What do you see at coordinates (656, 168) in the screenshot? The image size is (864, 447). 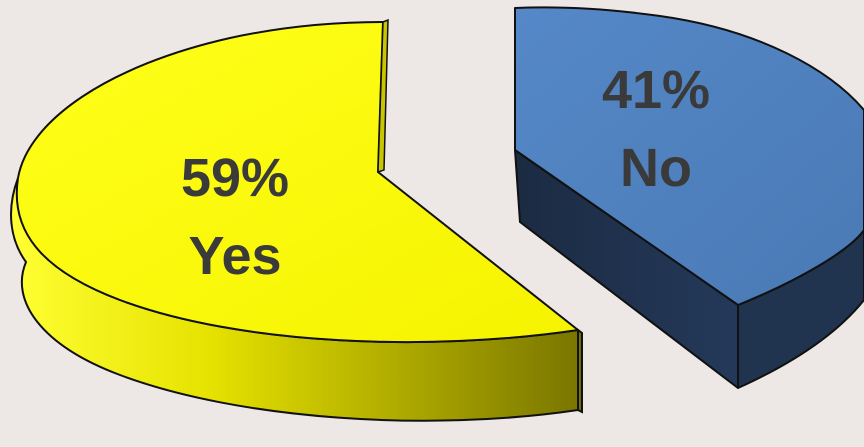 I see `label-no-name: No` at bounding box center [656, 168].